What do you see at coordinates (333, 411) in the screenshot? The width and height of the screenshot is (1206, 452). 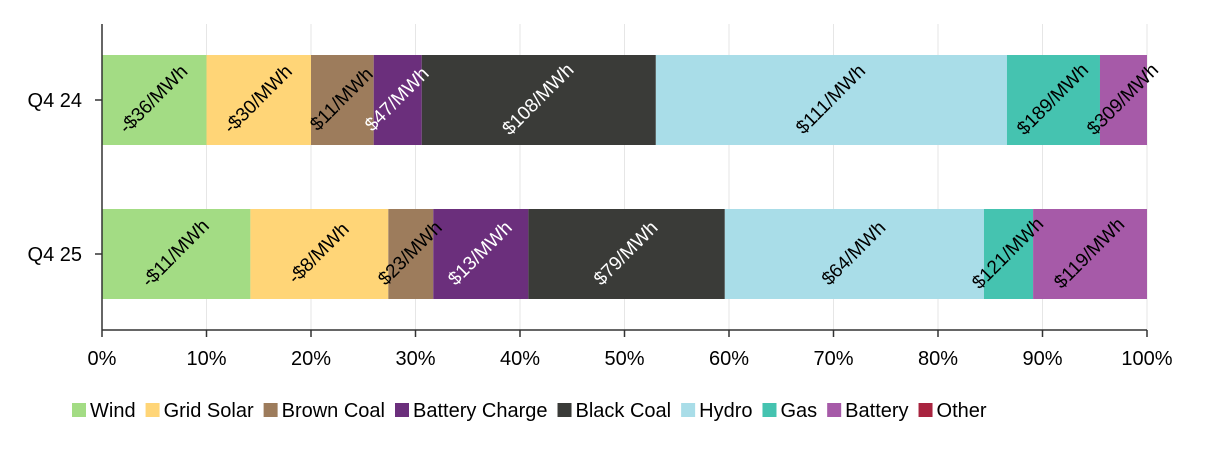 I see `legend-label: Brown Coal` at bounding box center [333, 411].